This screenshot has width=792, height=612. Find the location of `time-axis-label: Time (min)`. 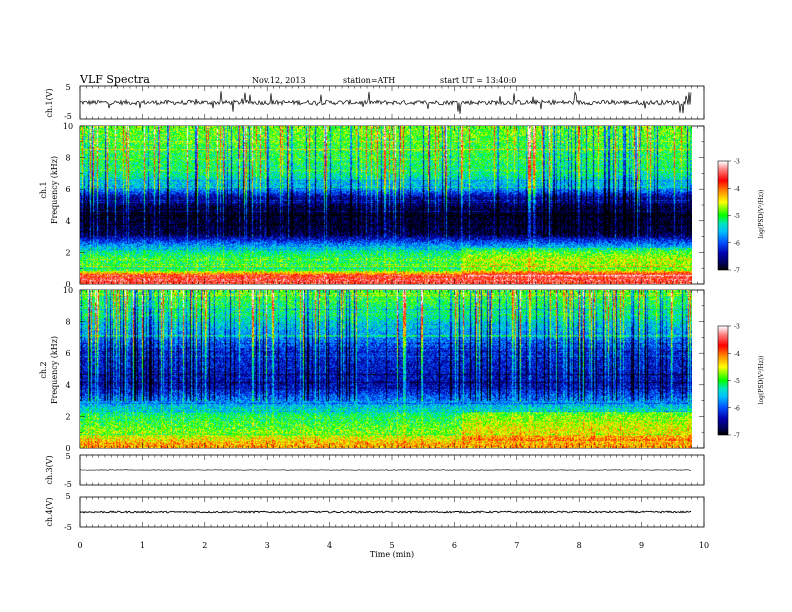

time-axis-label: Time (min) is located at coordinates (392, 554).